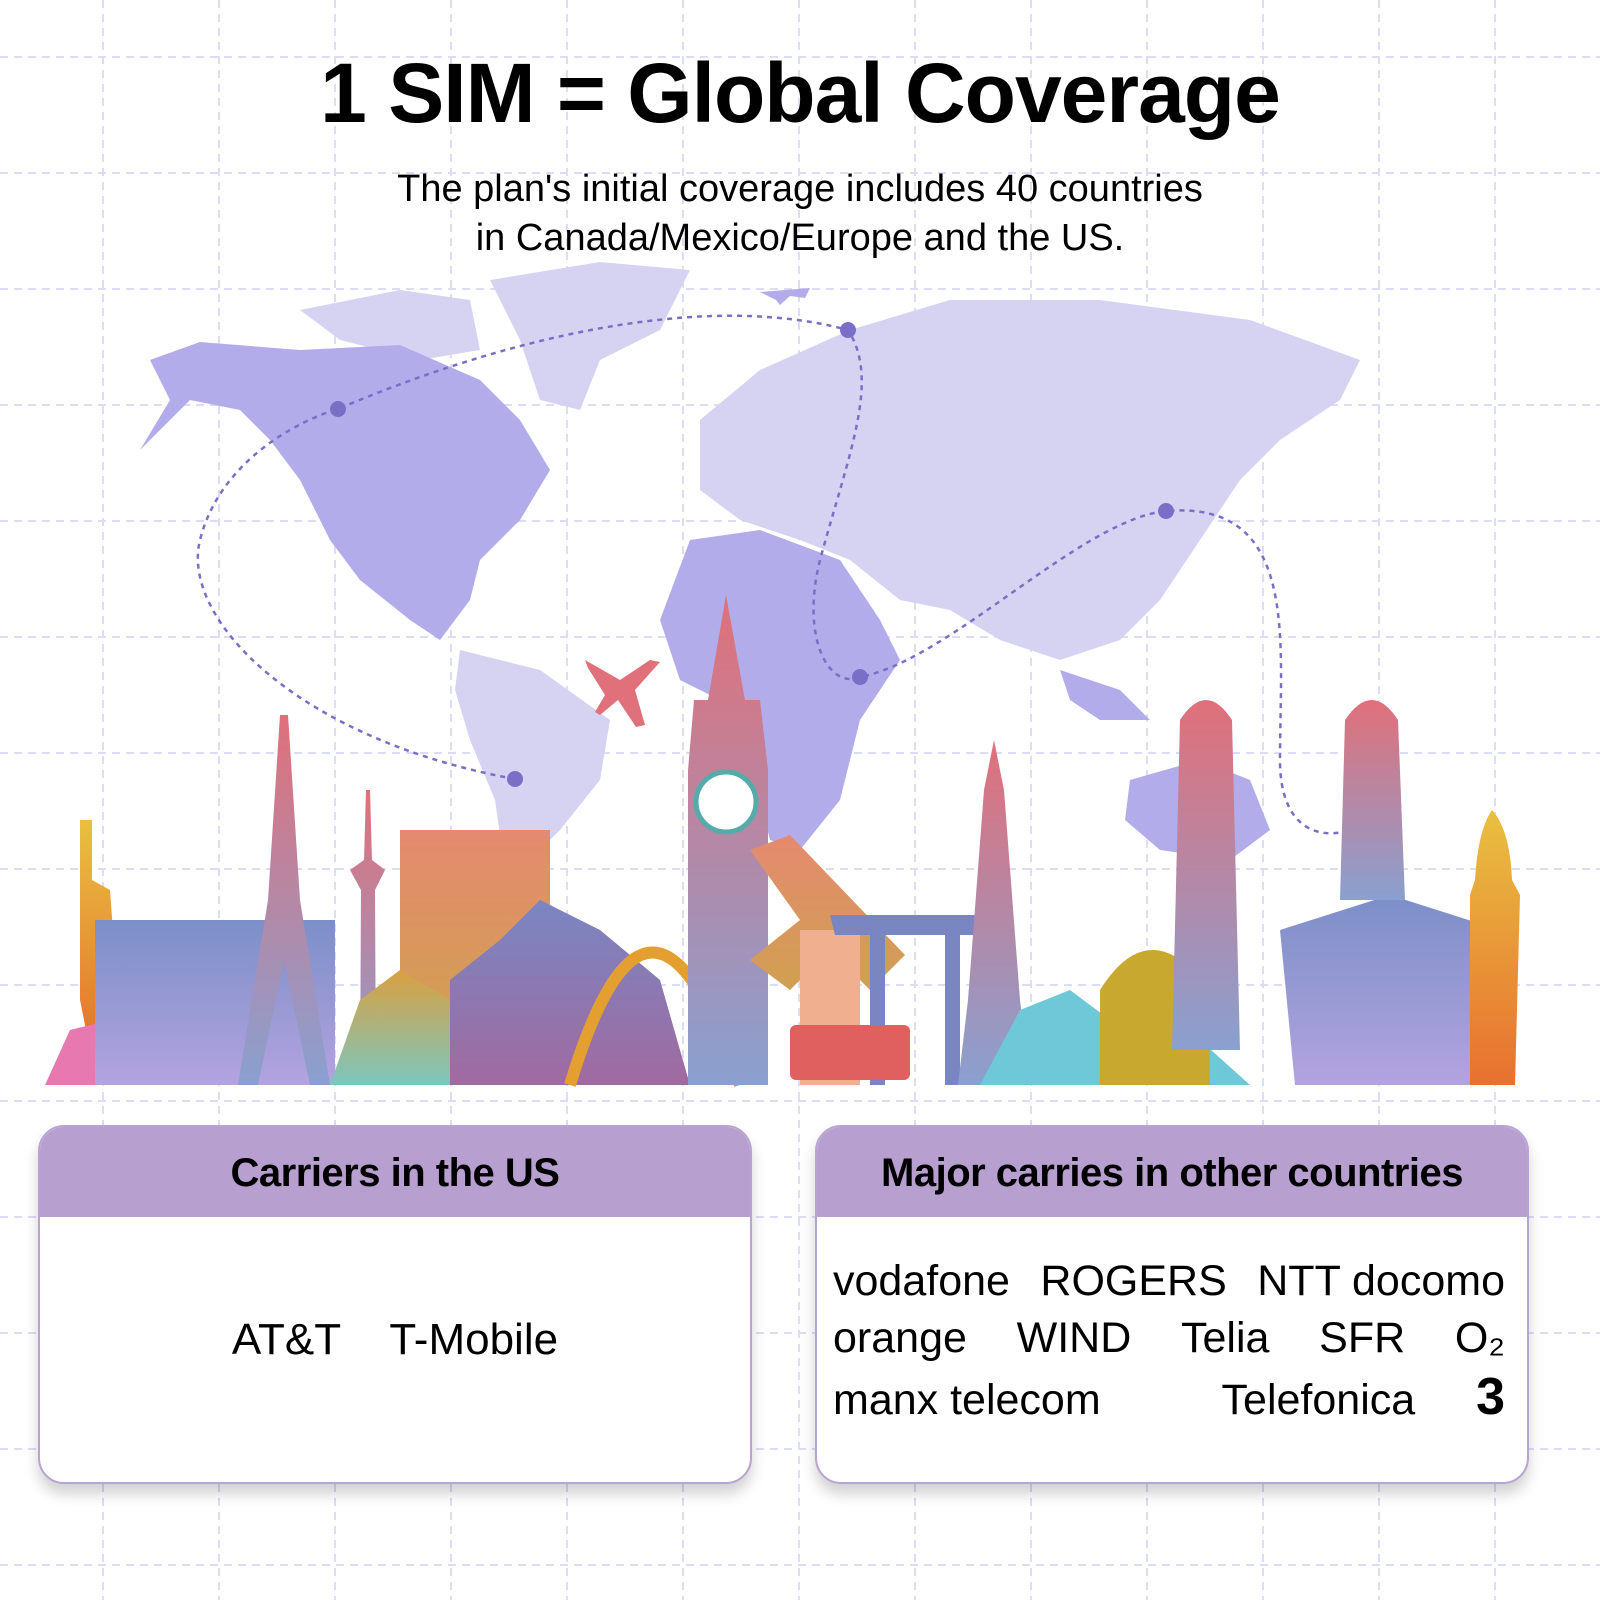 Image resolution: width=1600 pixels, height=1600 pixels. I want to click on clock-icon, so click(726, 802).